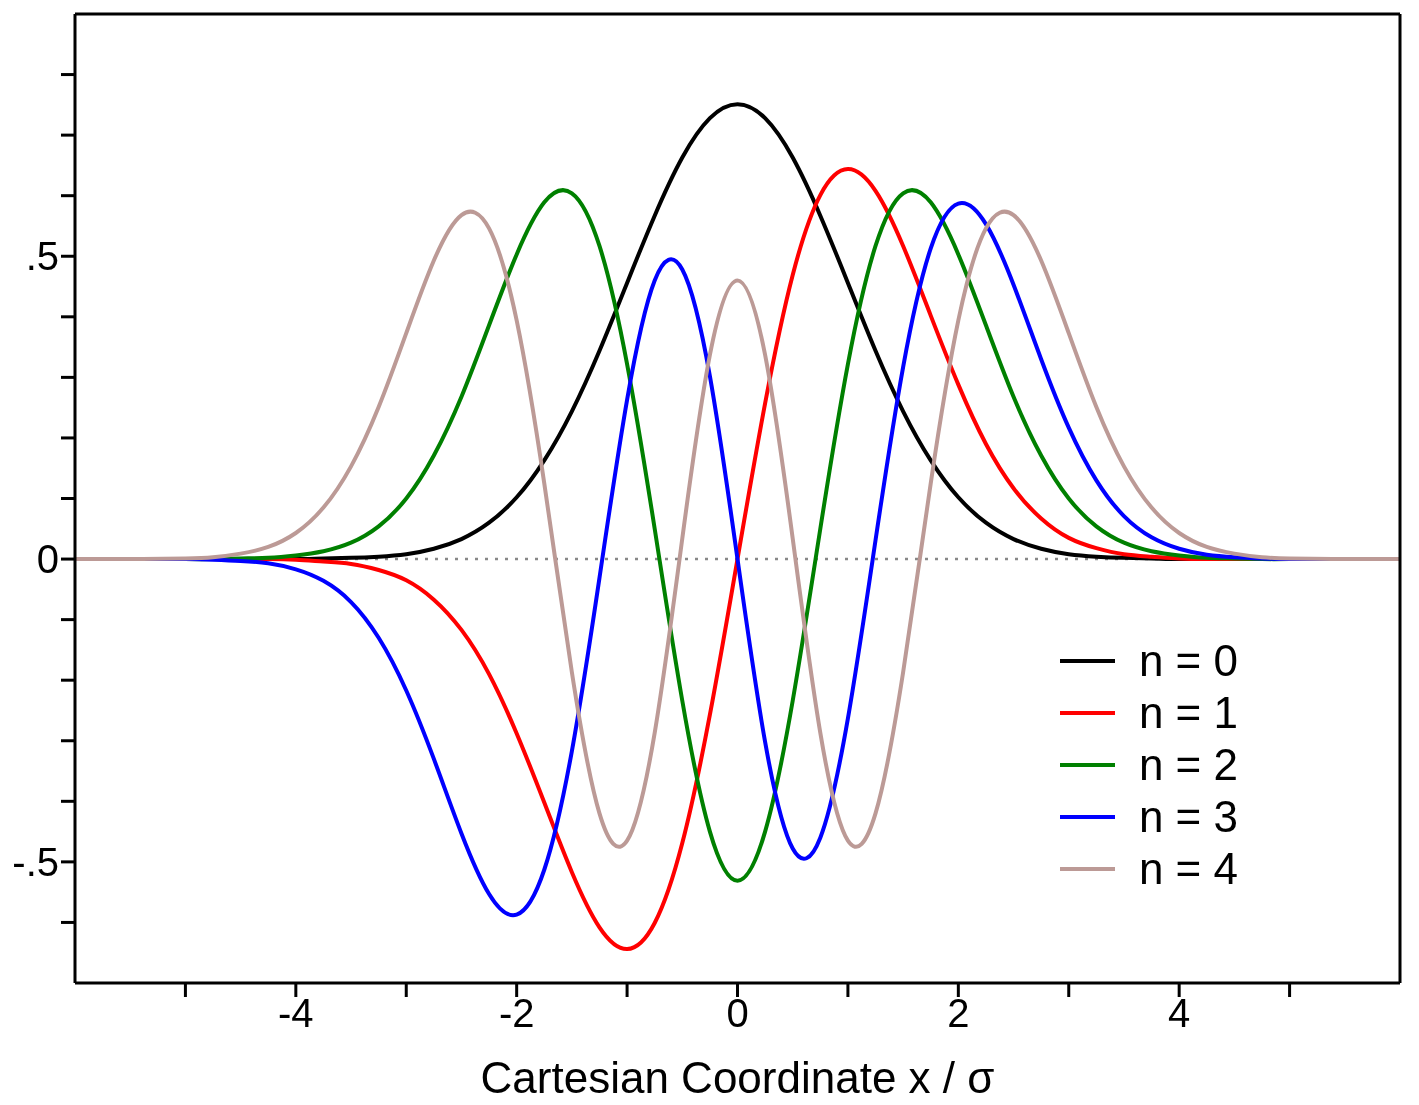 The image size is (1419, 1105). Describe the element at coordinates (47, 559) in the screenshot. I see `y-tick-label: 0` at that location.